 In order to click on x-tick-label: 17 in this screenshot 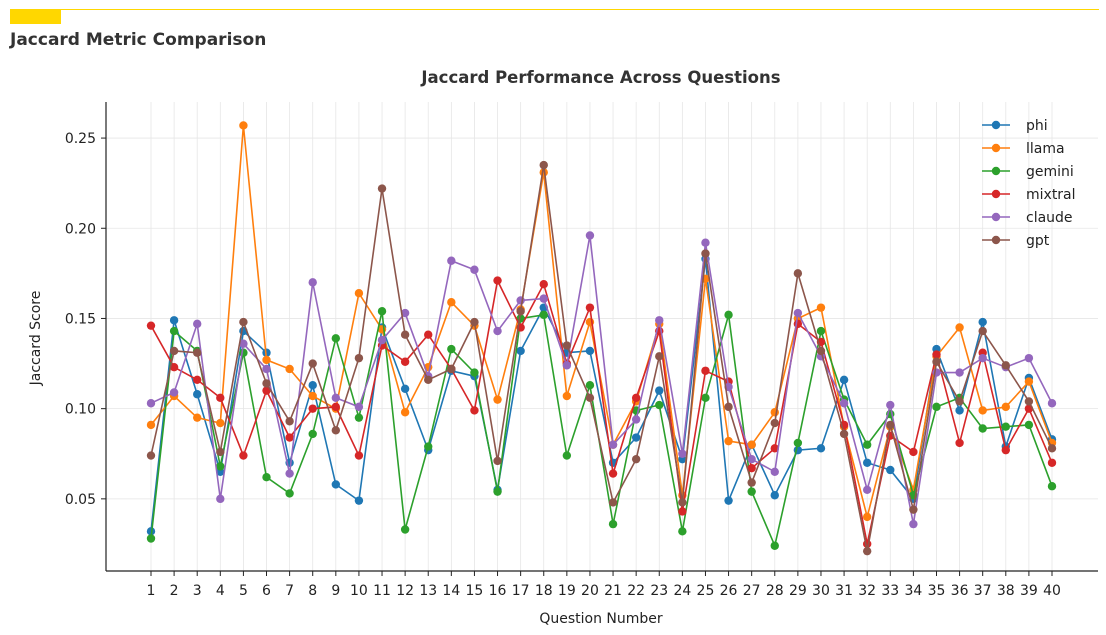, I will do `click(521, 591)`.